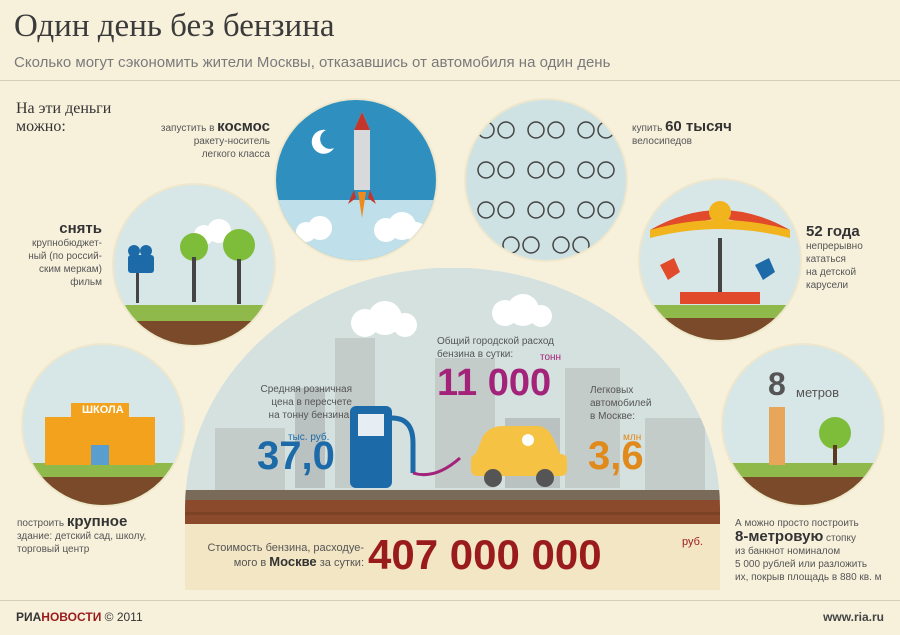  I want to click on carousel-illustration, so click(720, 270).